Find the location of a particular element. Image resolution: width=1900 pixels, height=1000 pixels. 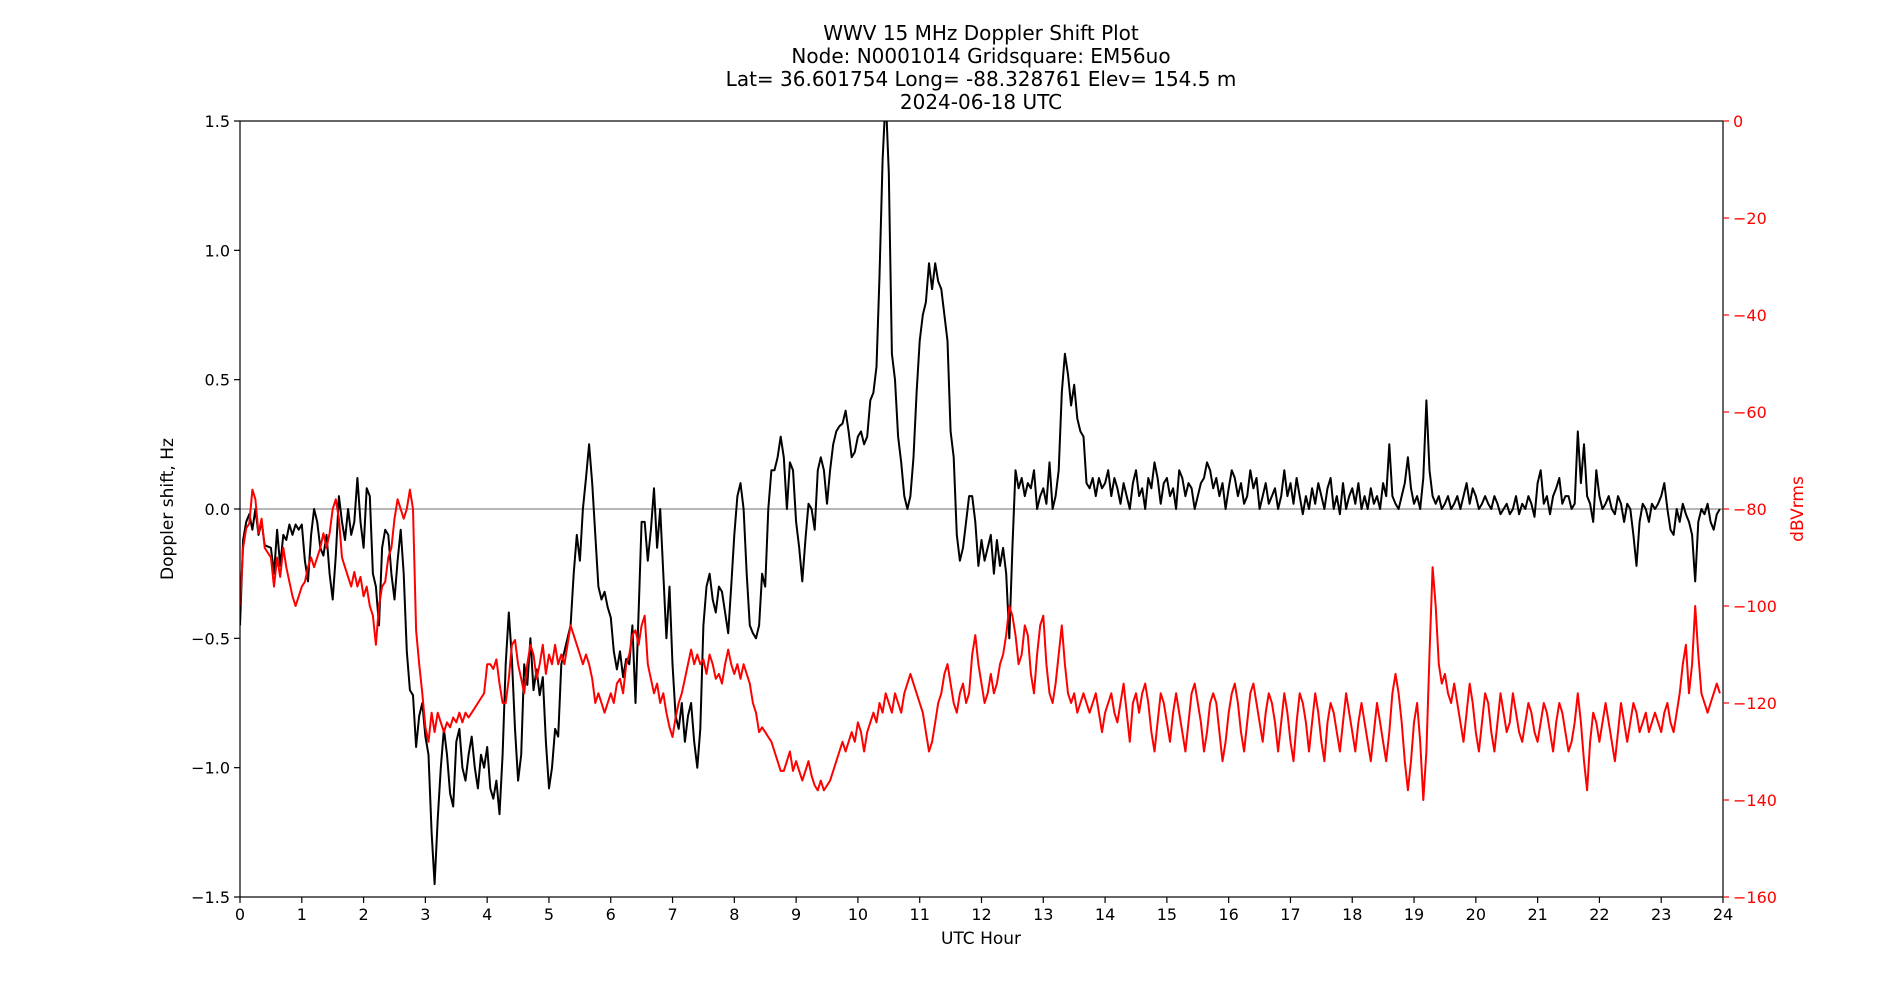

y-left-tick-label: 0.5 is located at coordinates (217, 380).